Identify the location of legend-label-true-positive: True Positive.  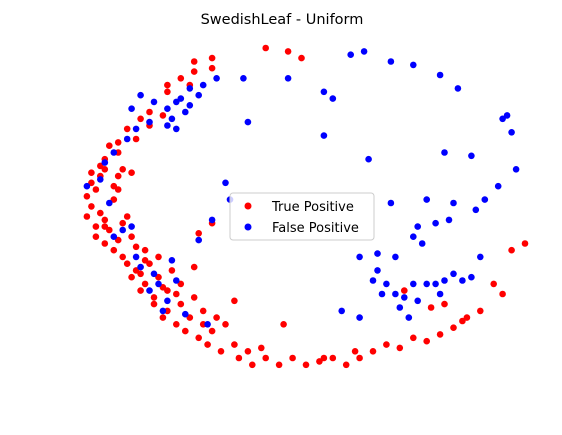
(312, 207).